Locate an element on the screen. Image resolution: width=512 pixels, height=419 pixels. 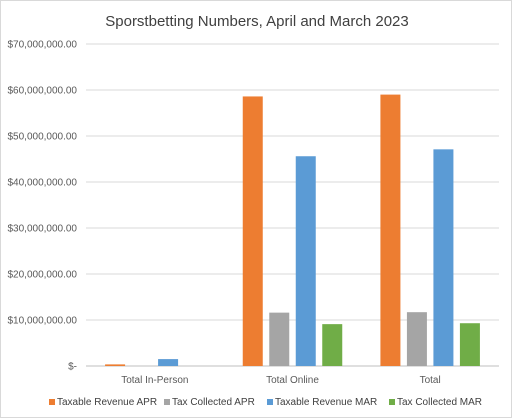
y-tick-label: $50,000,000.00 is located at coordinates (42, 137).